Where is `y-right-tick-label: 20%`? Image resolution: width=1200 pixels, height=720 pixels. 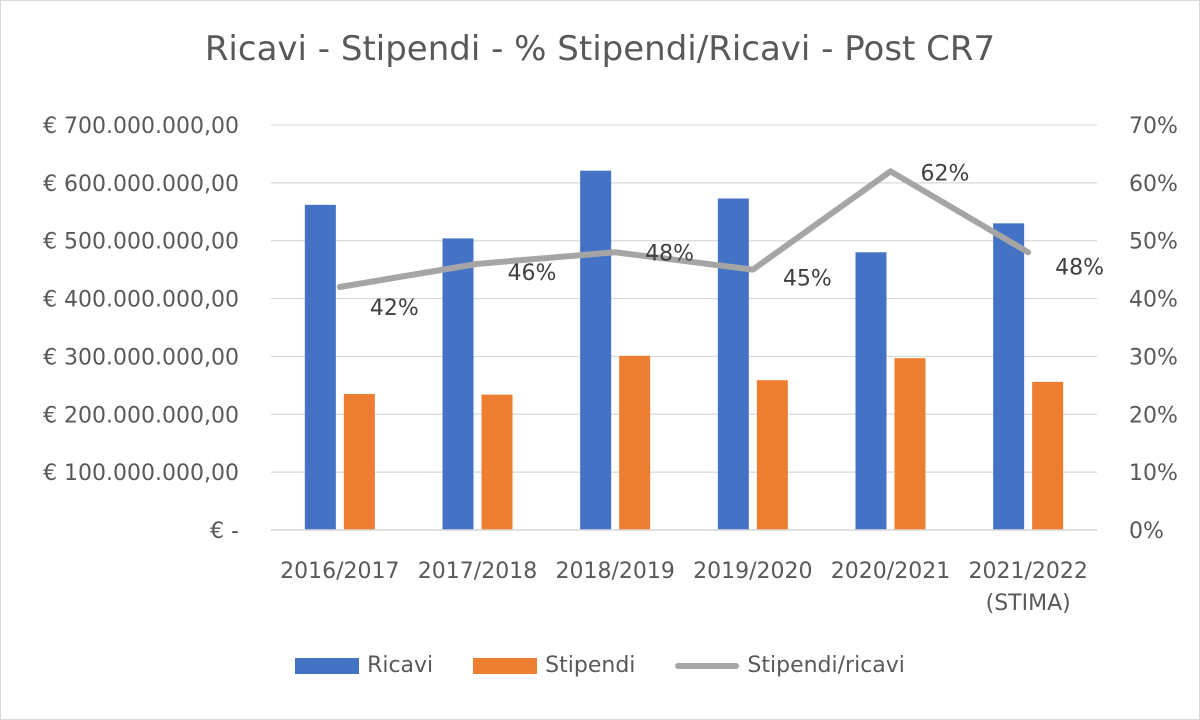
y-right-tick-label: 20% is located at coordinates (1153, 415).